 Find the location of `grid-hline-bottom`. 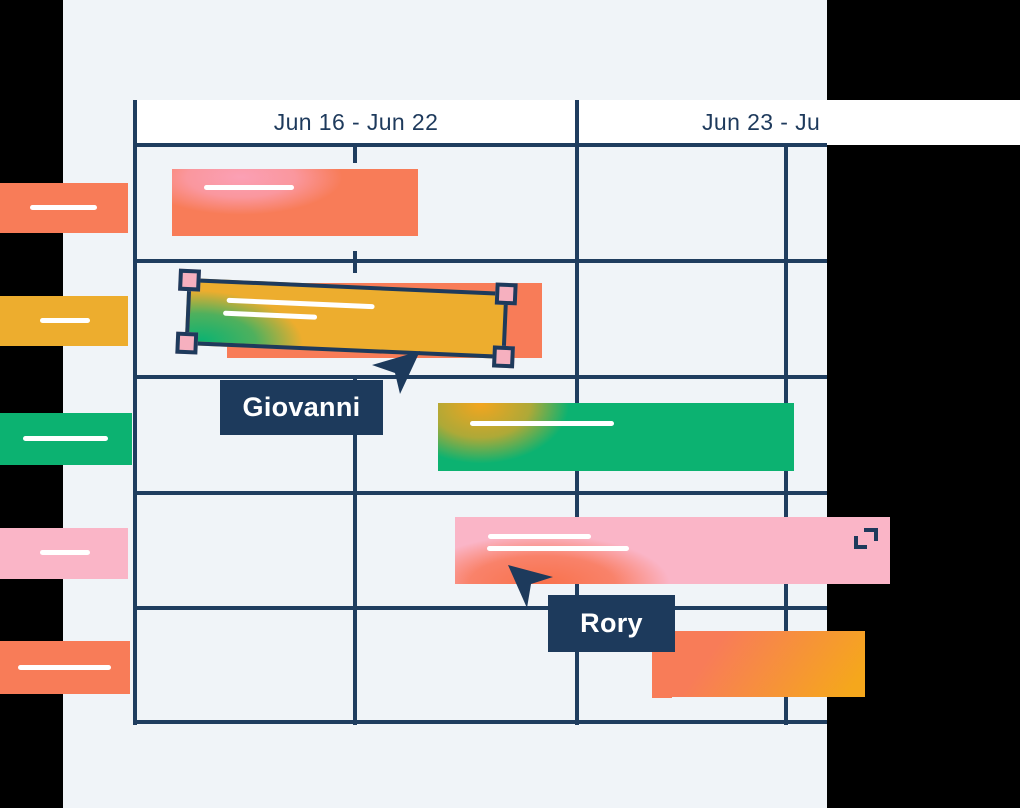

grid-hline-bottom is located at coordinates (480, 722).